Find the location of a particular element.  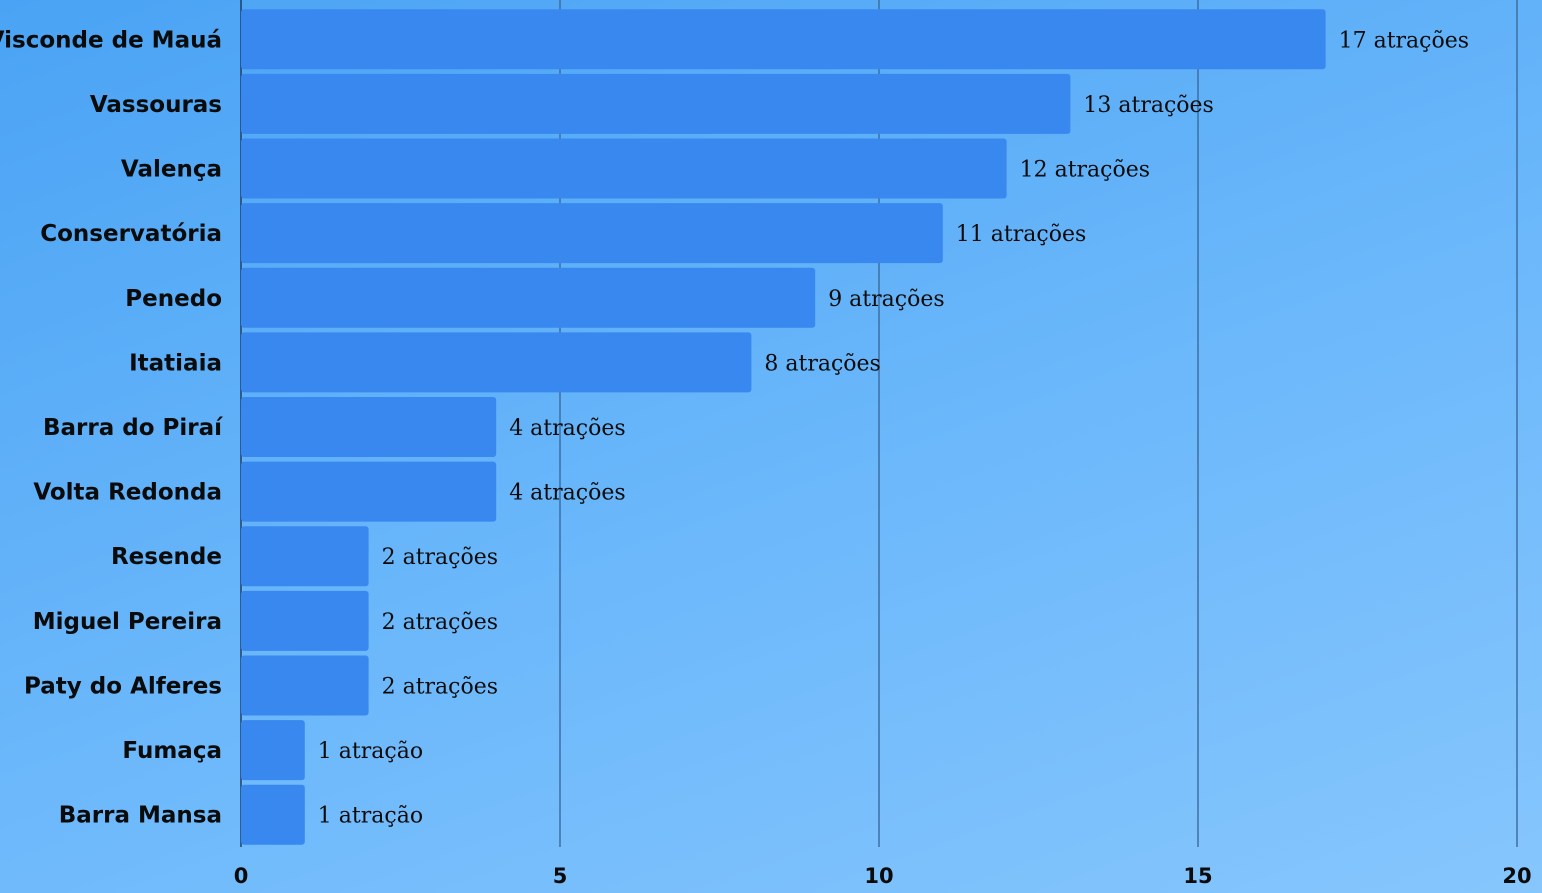

category-label-12: Barra Mansa is located at coordinates (140, 816).